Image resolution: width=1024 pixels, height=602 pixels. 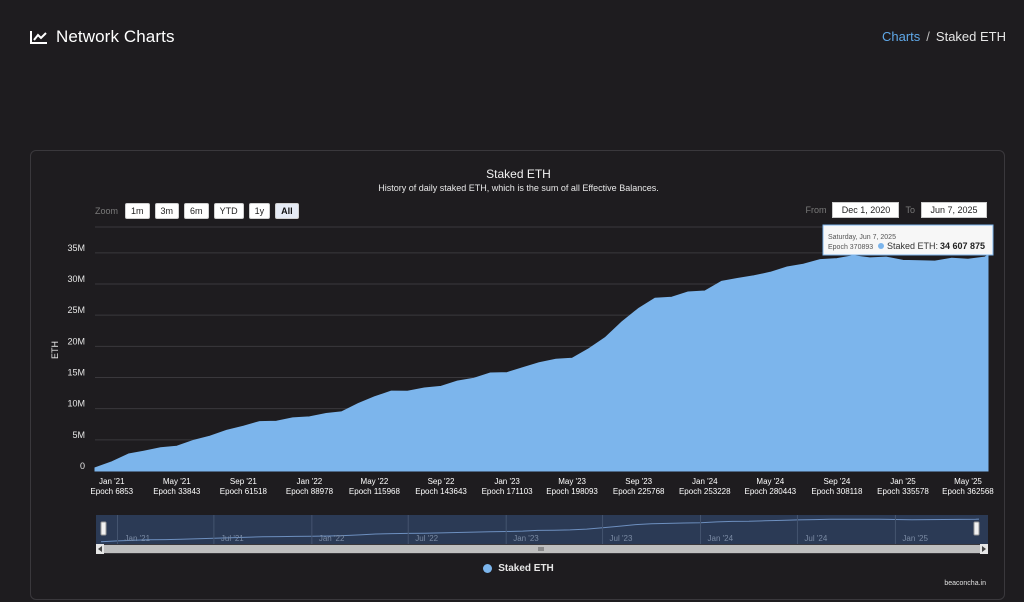 I want to click on navigator-tick-label: Jan '22, so click(x=332, y=538).